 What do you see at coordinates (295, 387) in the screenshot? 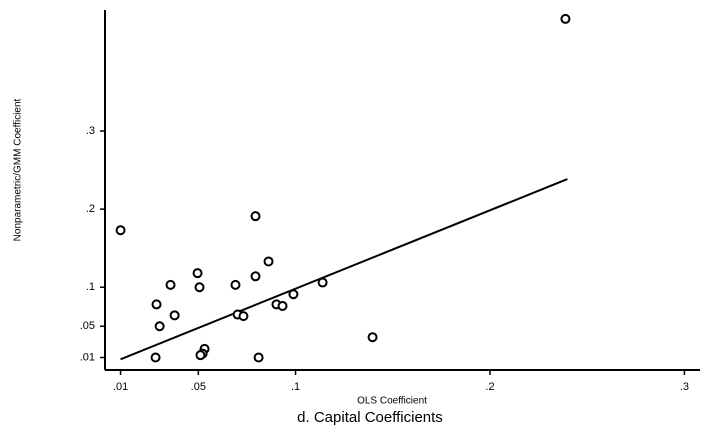
I see `x-tick-label: .1` at bounding box center [295, 387].